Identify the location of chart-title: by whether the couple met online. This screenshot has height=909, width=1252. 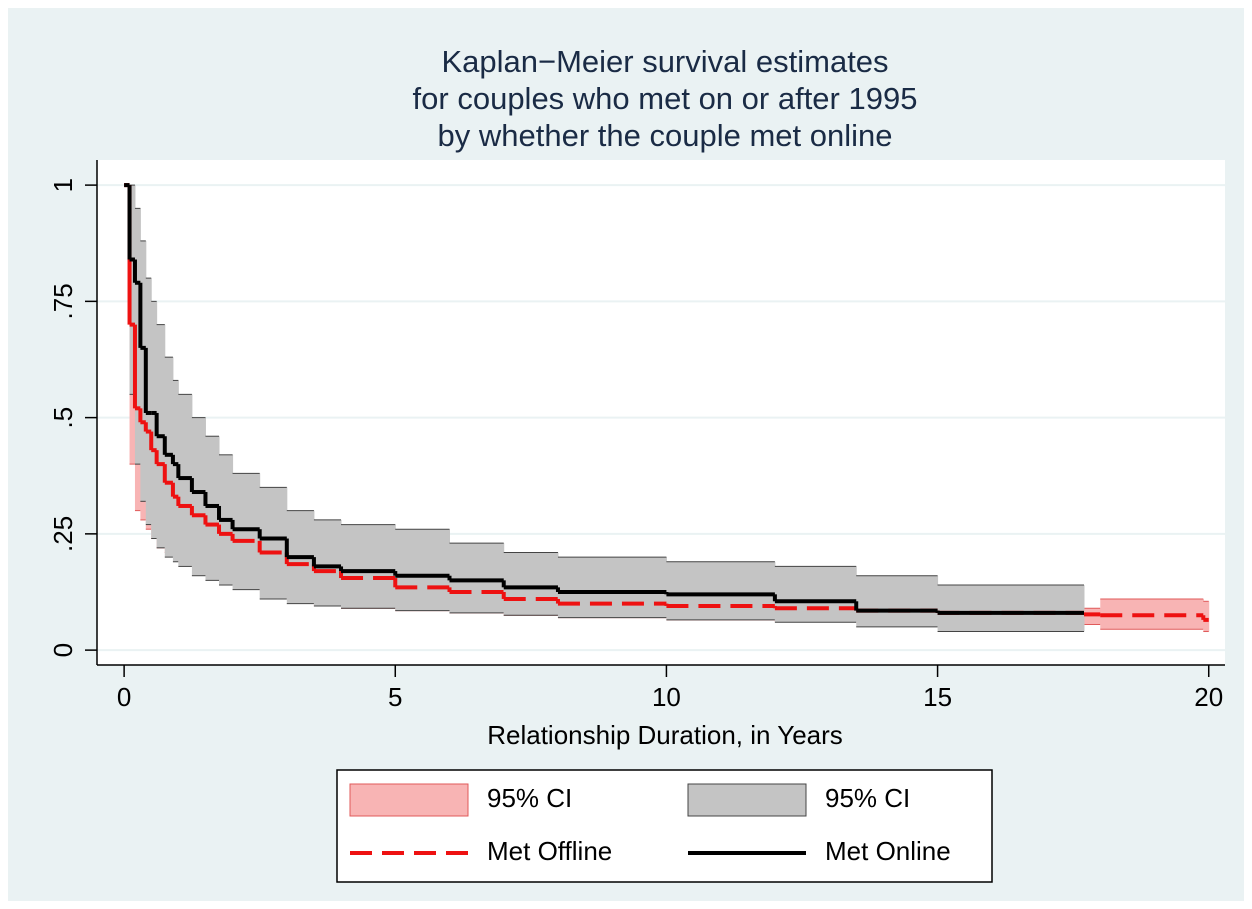
(665, 135).